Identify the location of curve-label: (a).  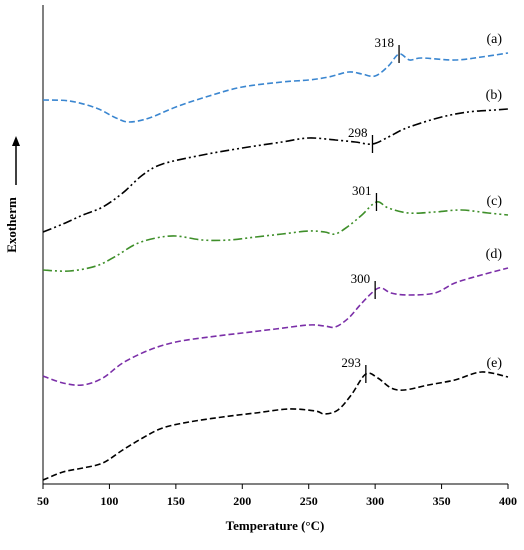
(494, 39).